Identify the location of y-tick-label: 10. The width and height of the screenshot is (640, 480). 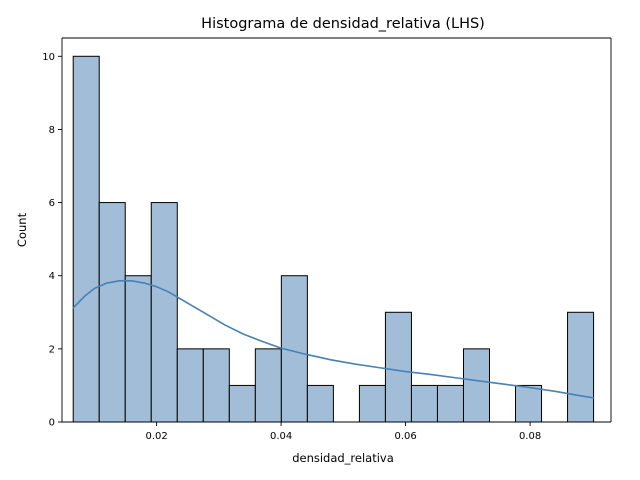
(48, 57).